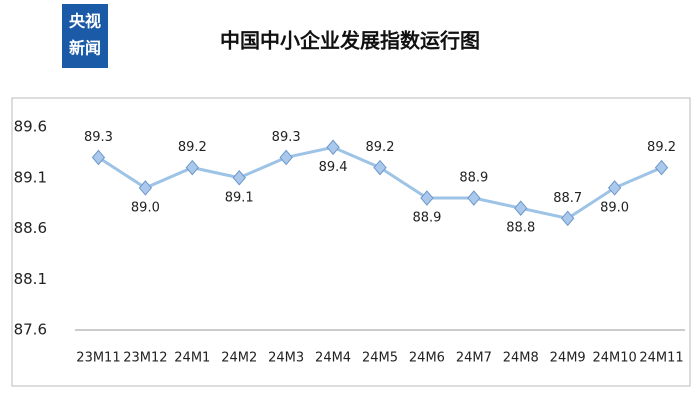 This screenshot has width=700, height=400. I want to click on y-tick-label: 88.6, so click(30, 228).